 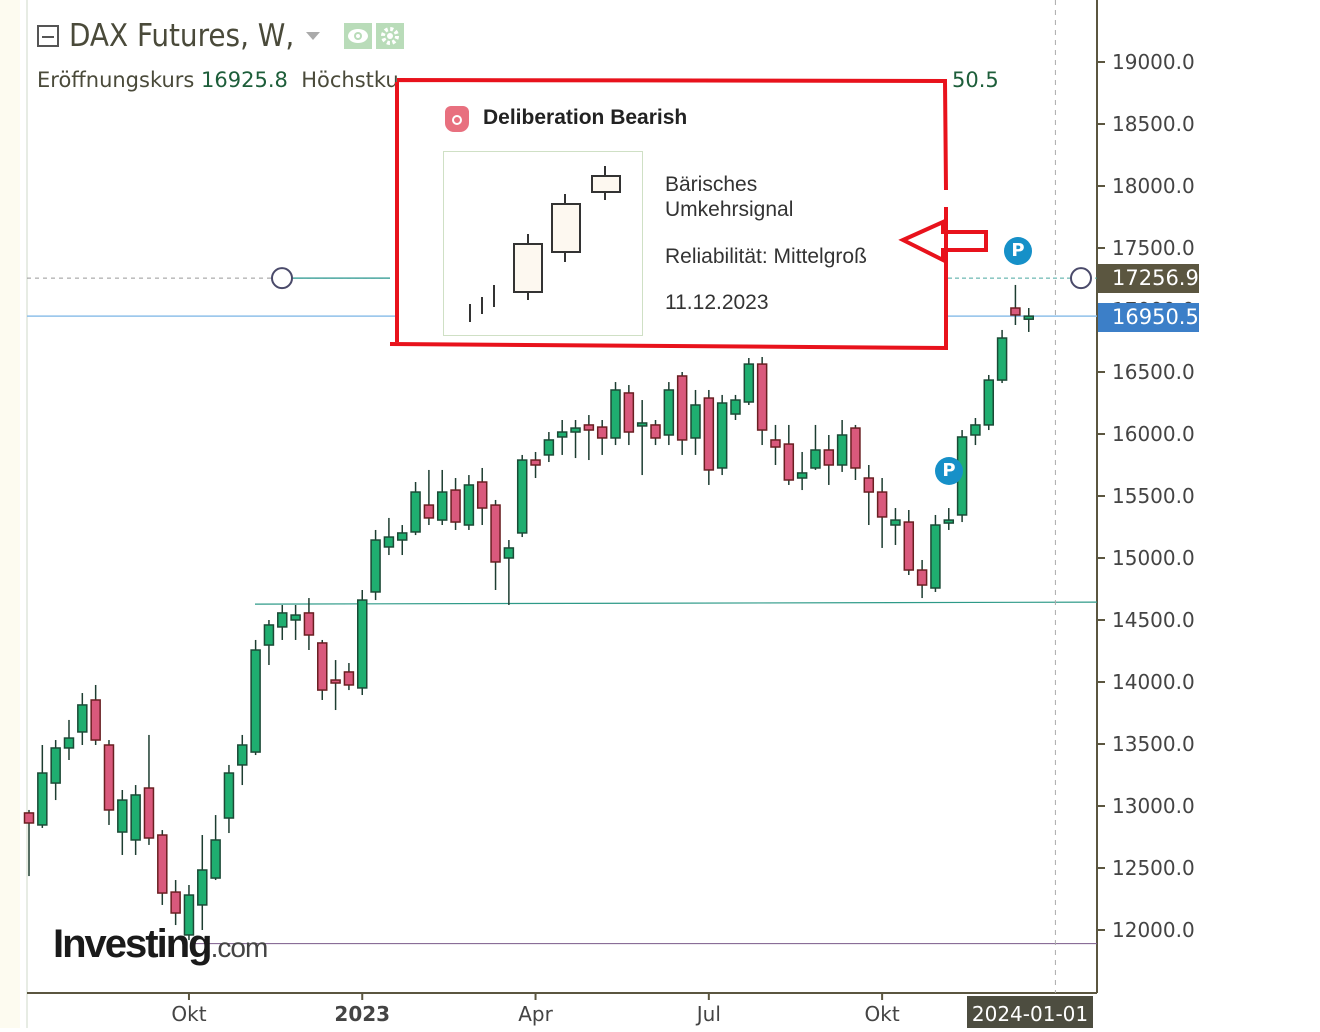 I want to click on investing-logo: Investing.com, so click(x=160, y=944).